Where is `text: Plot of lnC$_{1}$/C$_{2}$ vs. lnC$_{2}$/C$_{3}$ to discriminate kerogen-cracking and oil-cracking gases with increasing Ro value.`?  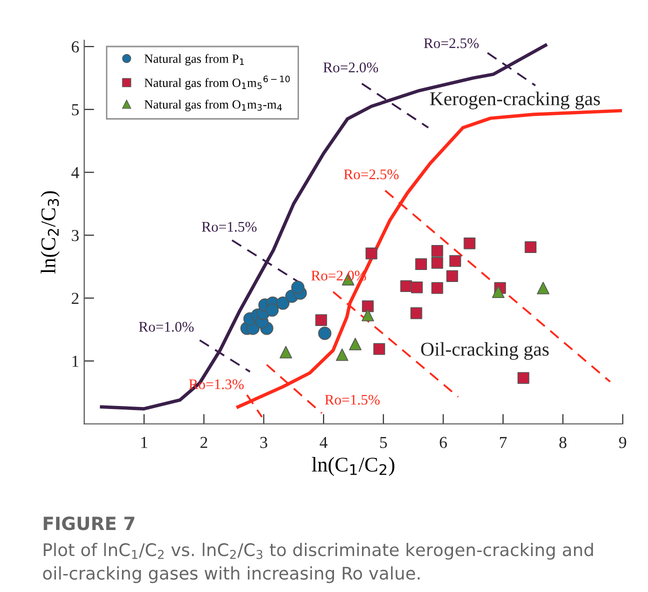
text: Plot of lnC$_{1}$/C$_{2}$ vs. lnC$_{2}$/C$_{3}$ to discriminate kerogen-cracking and oil-cracking gases with increasing Ro value. is located at coordinates (318, 563).